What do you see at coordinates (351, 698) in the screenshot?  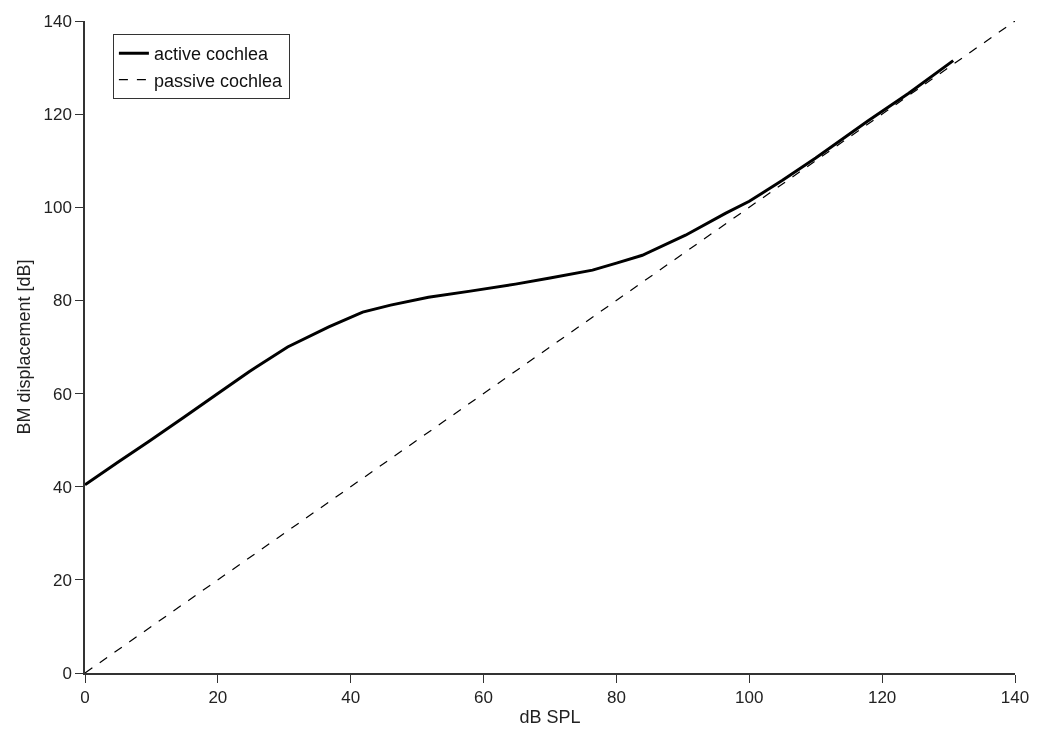 I see `x-tick-label: 40` at bounding box center [351, 698].